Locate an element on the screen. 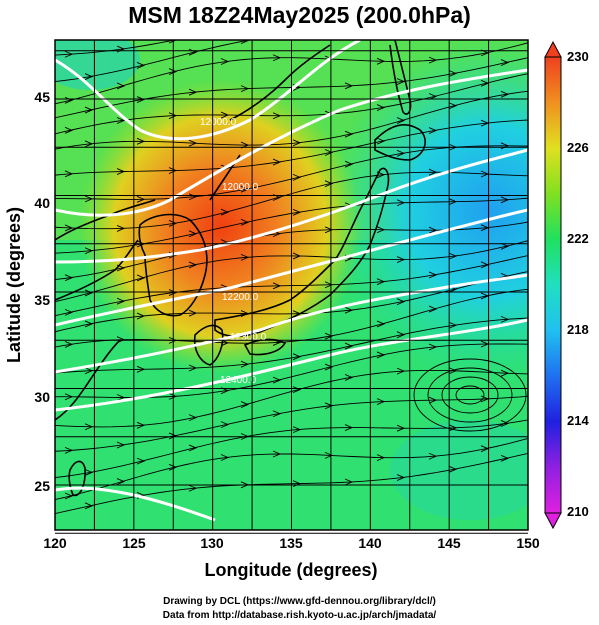 Image resolution: width=599 pixels, height=625 pixels. swirl-streamline is located at coordinates (470, 395).